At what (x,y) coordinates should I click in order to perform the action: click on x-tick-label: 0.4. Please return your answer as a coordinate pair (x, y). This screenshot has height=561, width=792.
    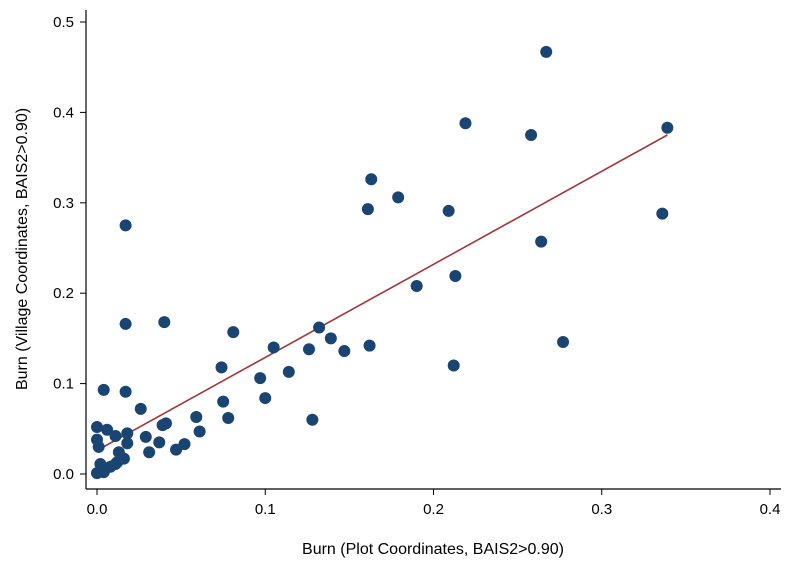
    Looking at the image, I should click on (770, 509).